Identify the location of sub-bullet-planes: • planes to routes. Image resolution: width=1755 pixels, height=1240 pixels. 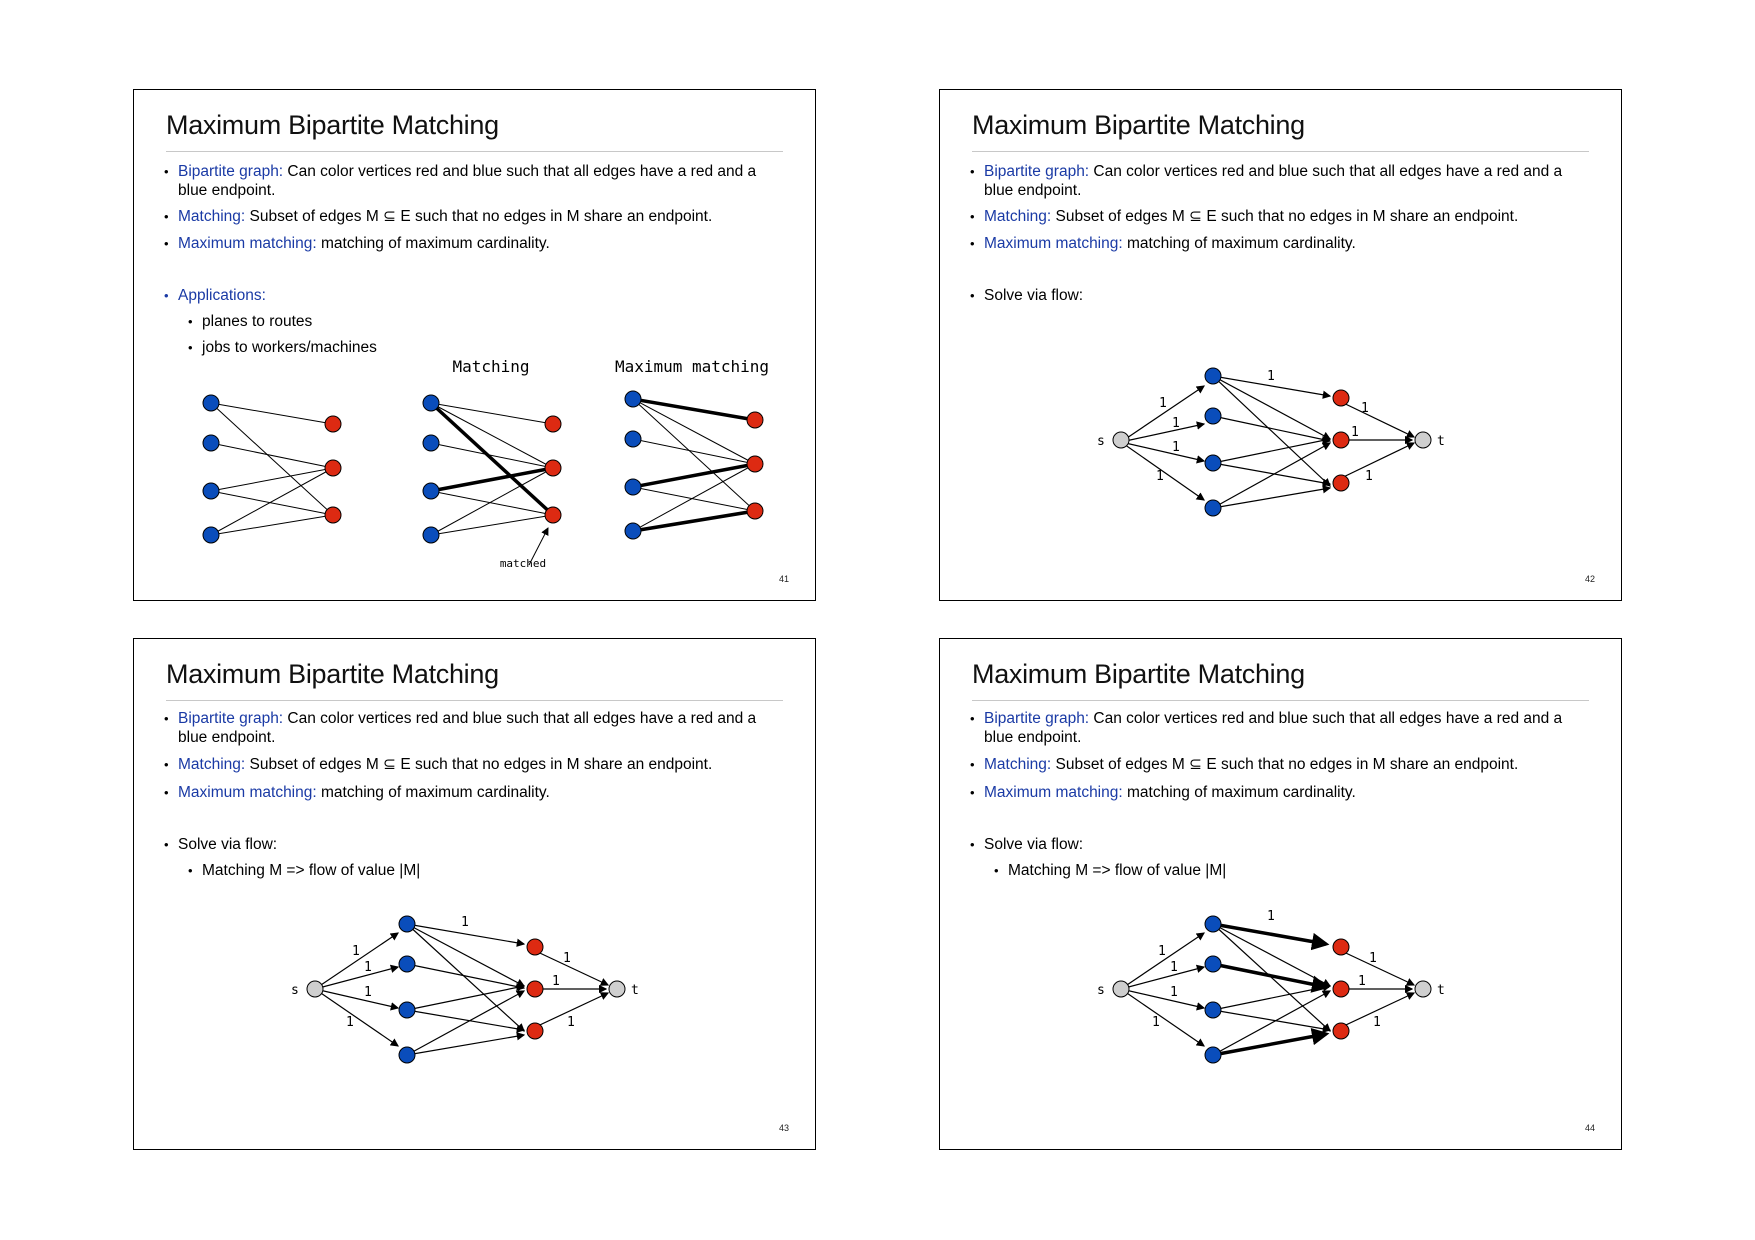
(250, 321).